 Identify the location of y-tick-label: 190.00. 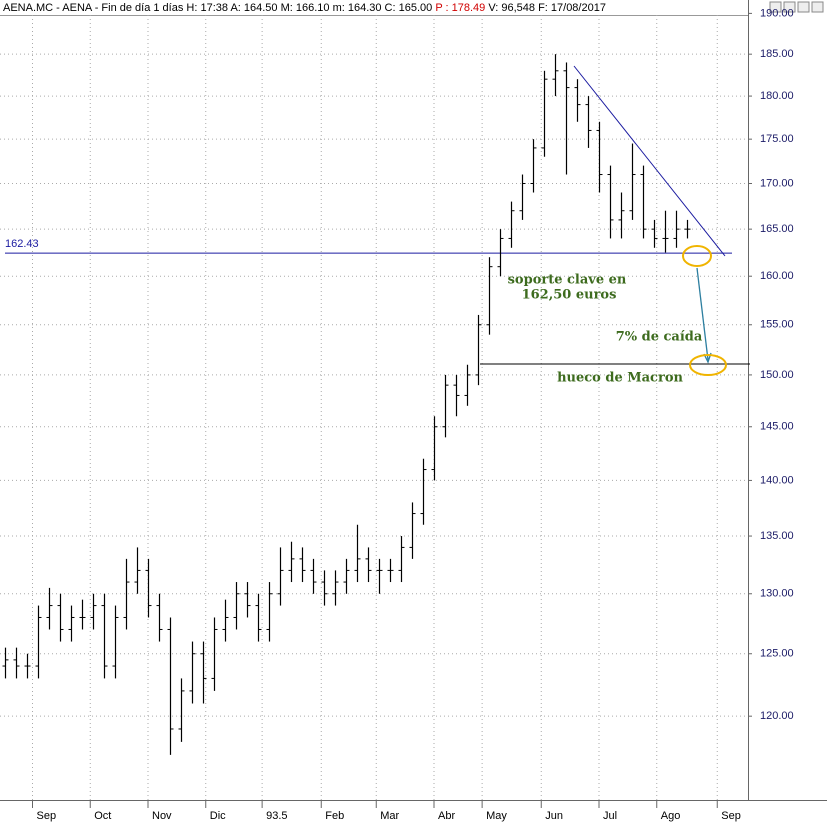
(777, 13).